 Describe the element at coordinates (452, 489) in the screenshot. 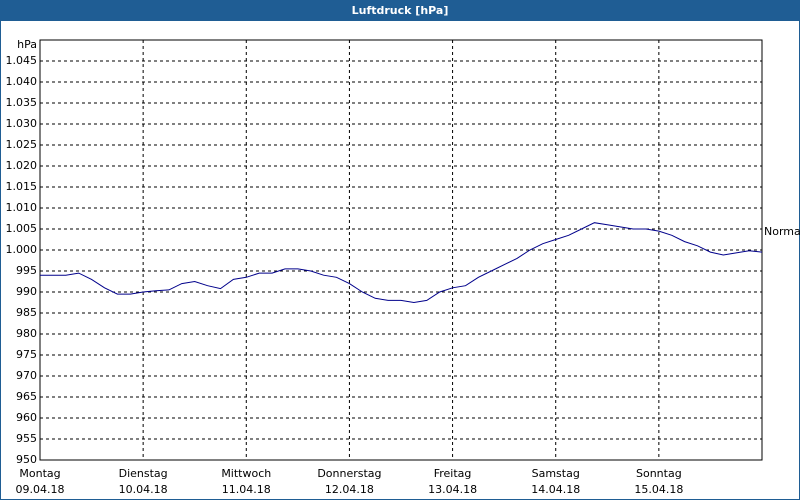

I see `x-tick-date: 13.04.18` at that location.